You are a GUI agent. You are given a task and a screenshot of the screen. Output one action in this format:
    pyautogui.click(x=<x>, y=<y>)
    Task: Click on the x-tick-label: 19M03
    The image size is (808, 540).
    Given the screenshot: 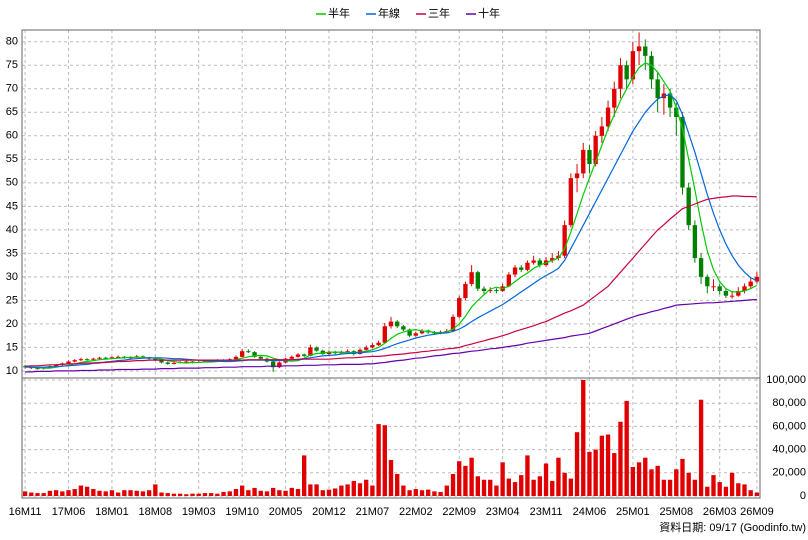 What is the action you would take?
    pyautogui.click(x=199, y=512)
    